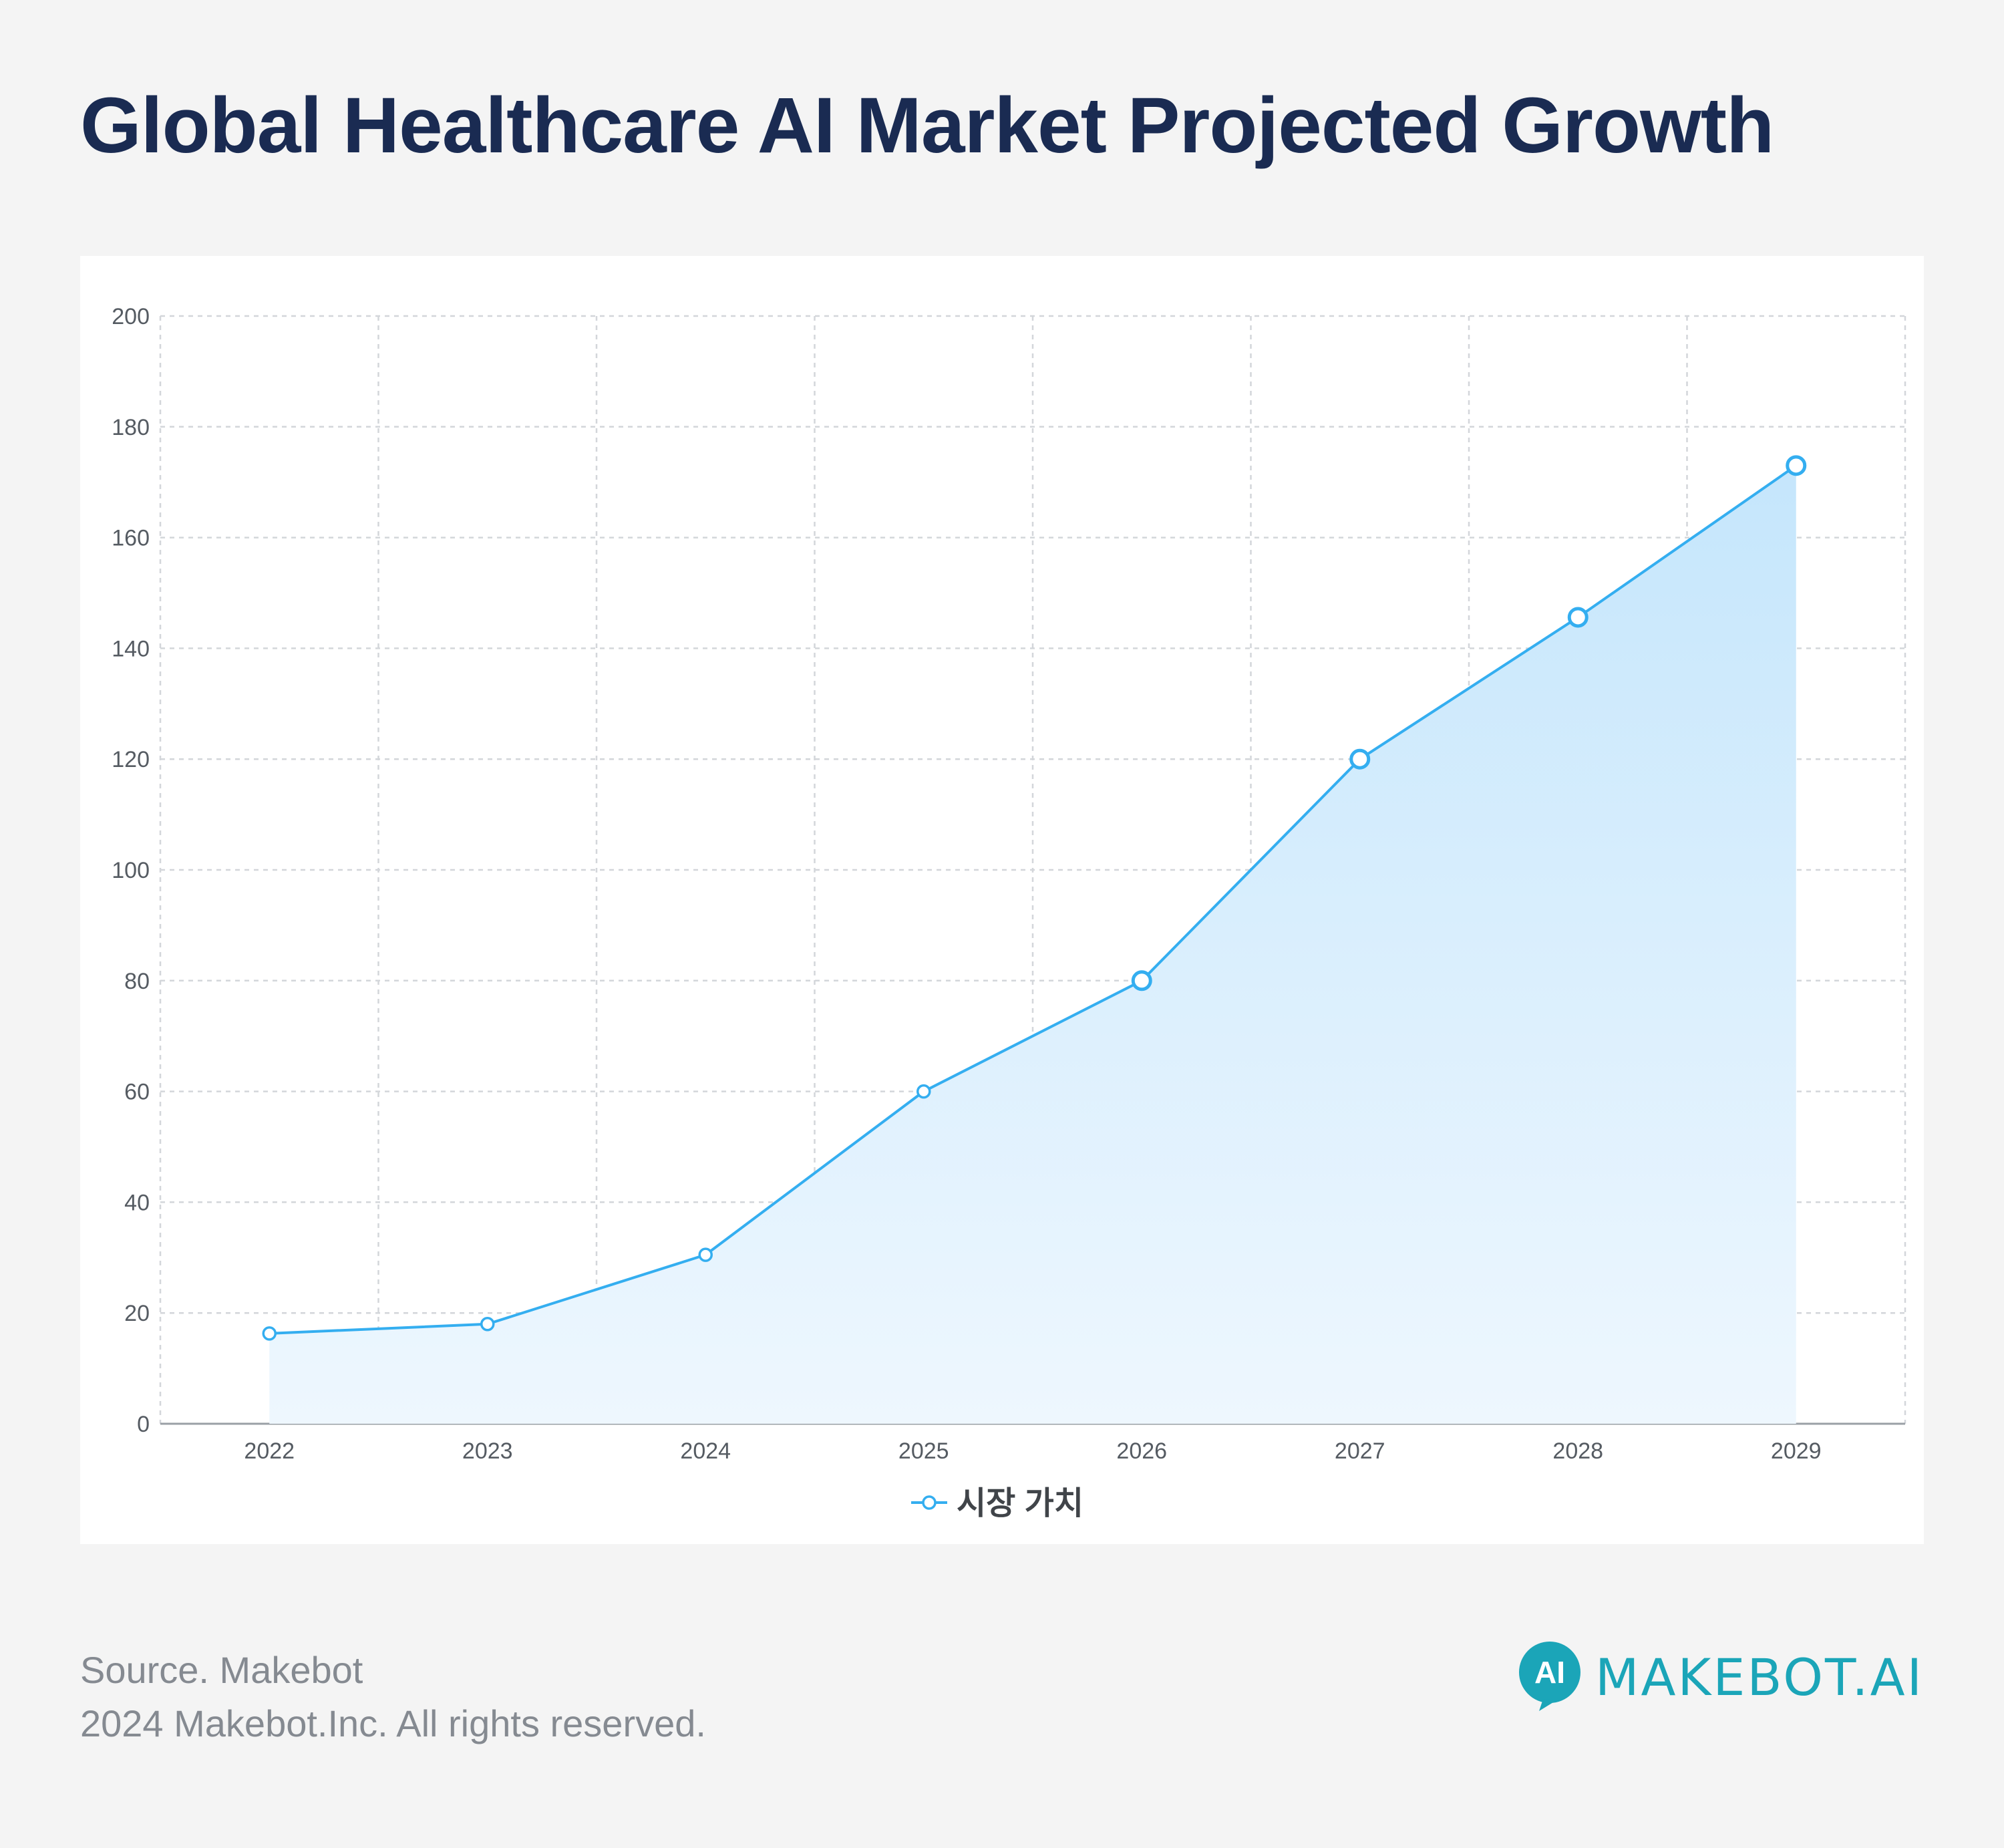 Image resolution: width=2004 pixels, height=1848 pixels. I want to click on makebot-logo-icon: AI, so click(1549, 1676).